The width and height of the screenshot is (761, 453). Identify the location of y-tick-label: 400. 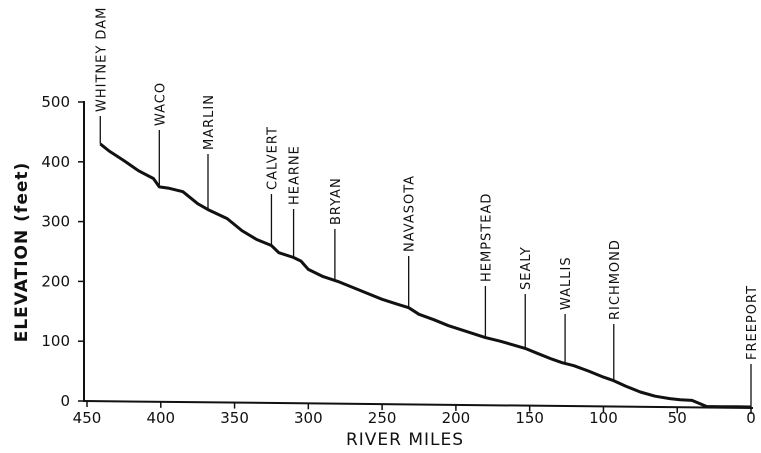
(55, 162).